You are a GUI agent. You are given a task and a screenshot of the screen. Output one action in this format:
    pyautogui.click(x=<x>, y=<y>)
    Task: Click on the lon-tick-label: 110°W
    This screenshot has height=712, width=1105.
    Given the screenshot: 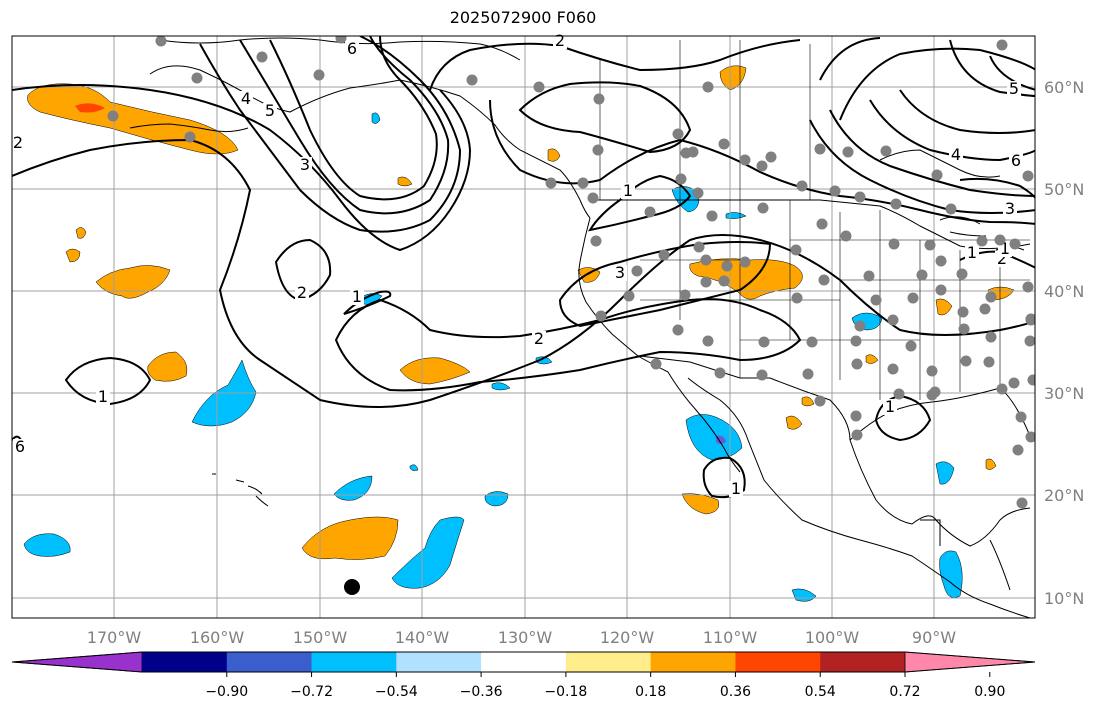 What is the action you would take?
    pyautogui.click(x=730, y=637)
    